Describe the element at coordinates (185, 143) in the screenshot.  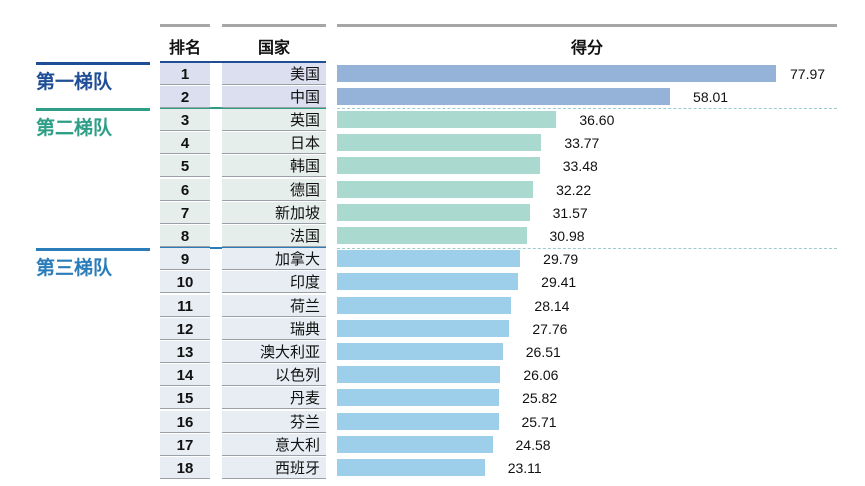
I see `rank-cell: 4` at that location.